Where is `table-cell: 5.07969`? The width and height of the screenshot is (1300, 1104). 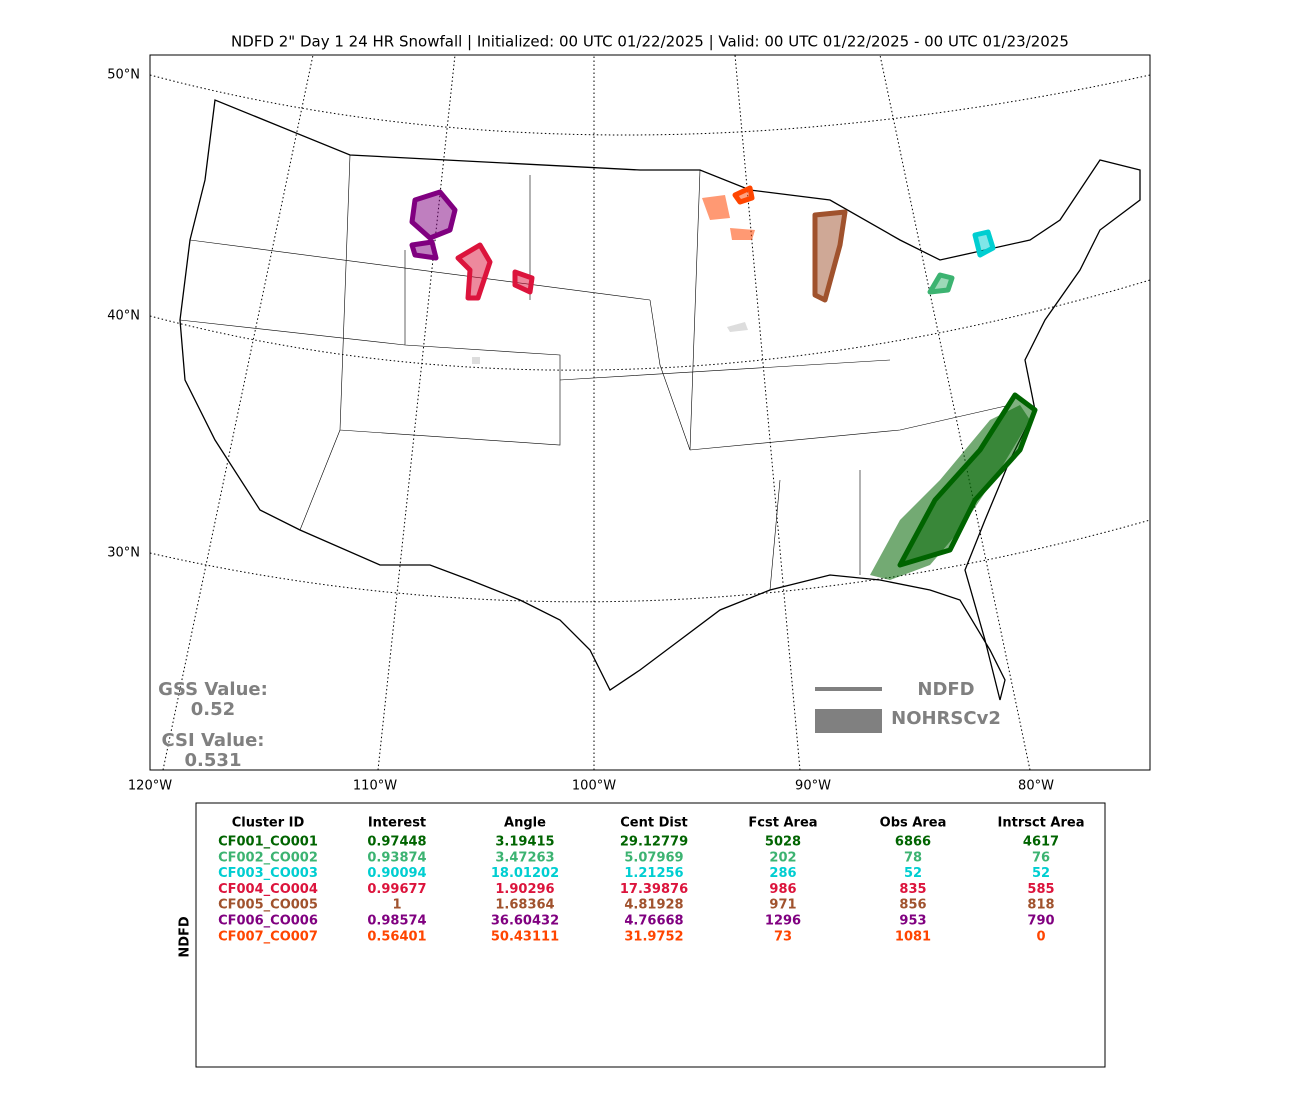
table-cell: 5.07969 is located at coordinates (653, 857).